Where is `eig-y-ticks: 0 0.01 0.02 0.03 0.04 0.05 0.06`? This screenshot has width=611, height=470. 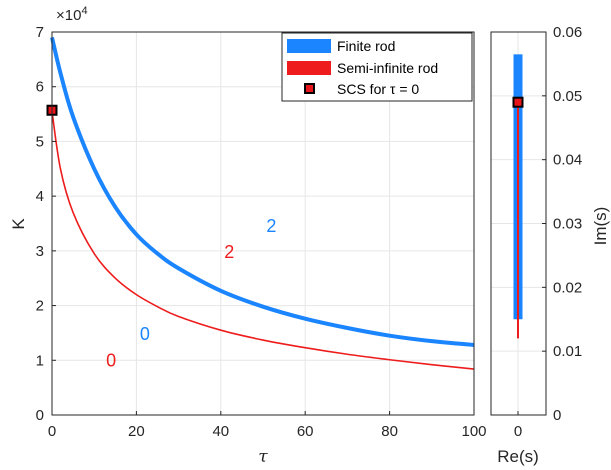
eig-y-ticks: 0 0.01 0.02 0.03 0.04 0.05 0.06 is located at coordinates (562, 224).